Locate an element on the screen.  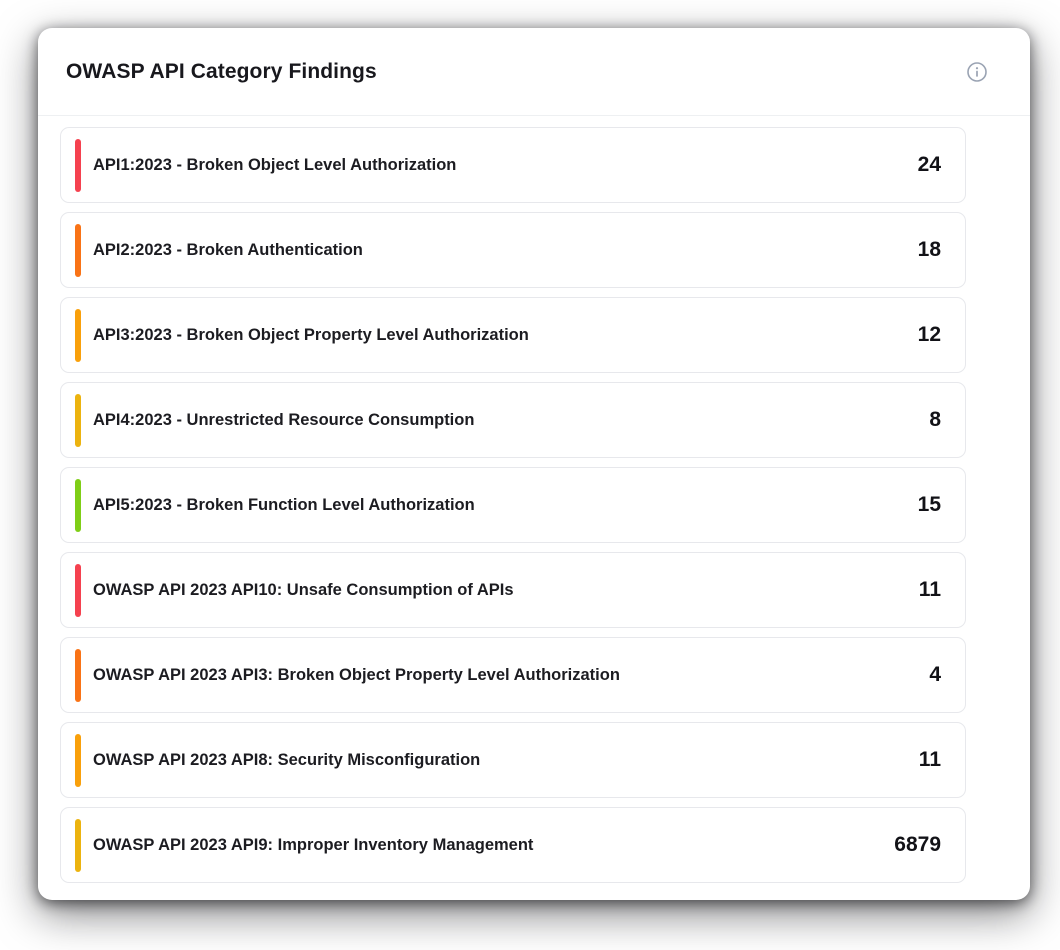
info-icon is located at coordinates (977, 72).